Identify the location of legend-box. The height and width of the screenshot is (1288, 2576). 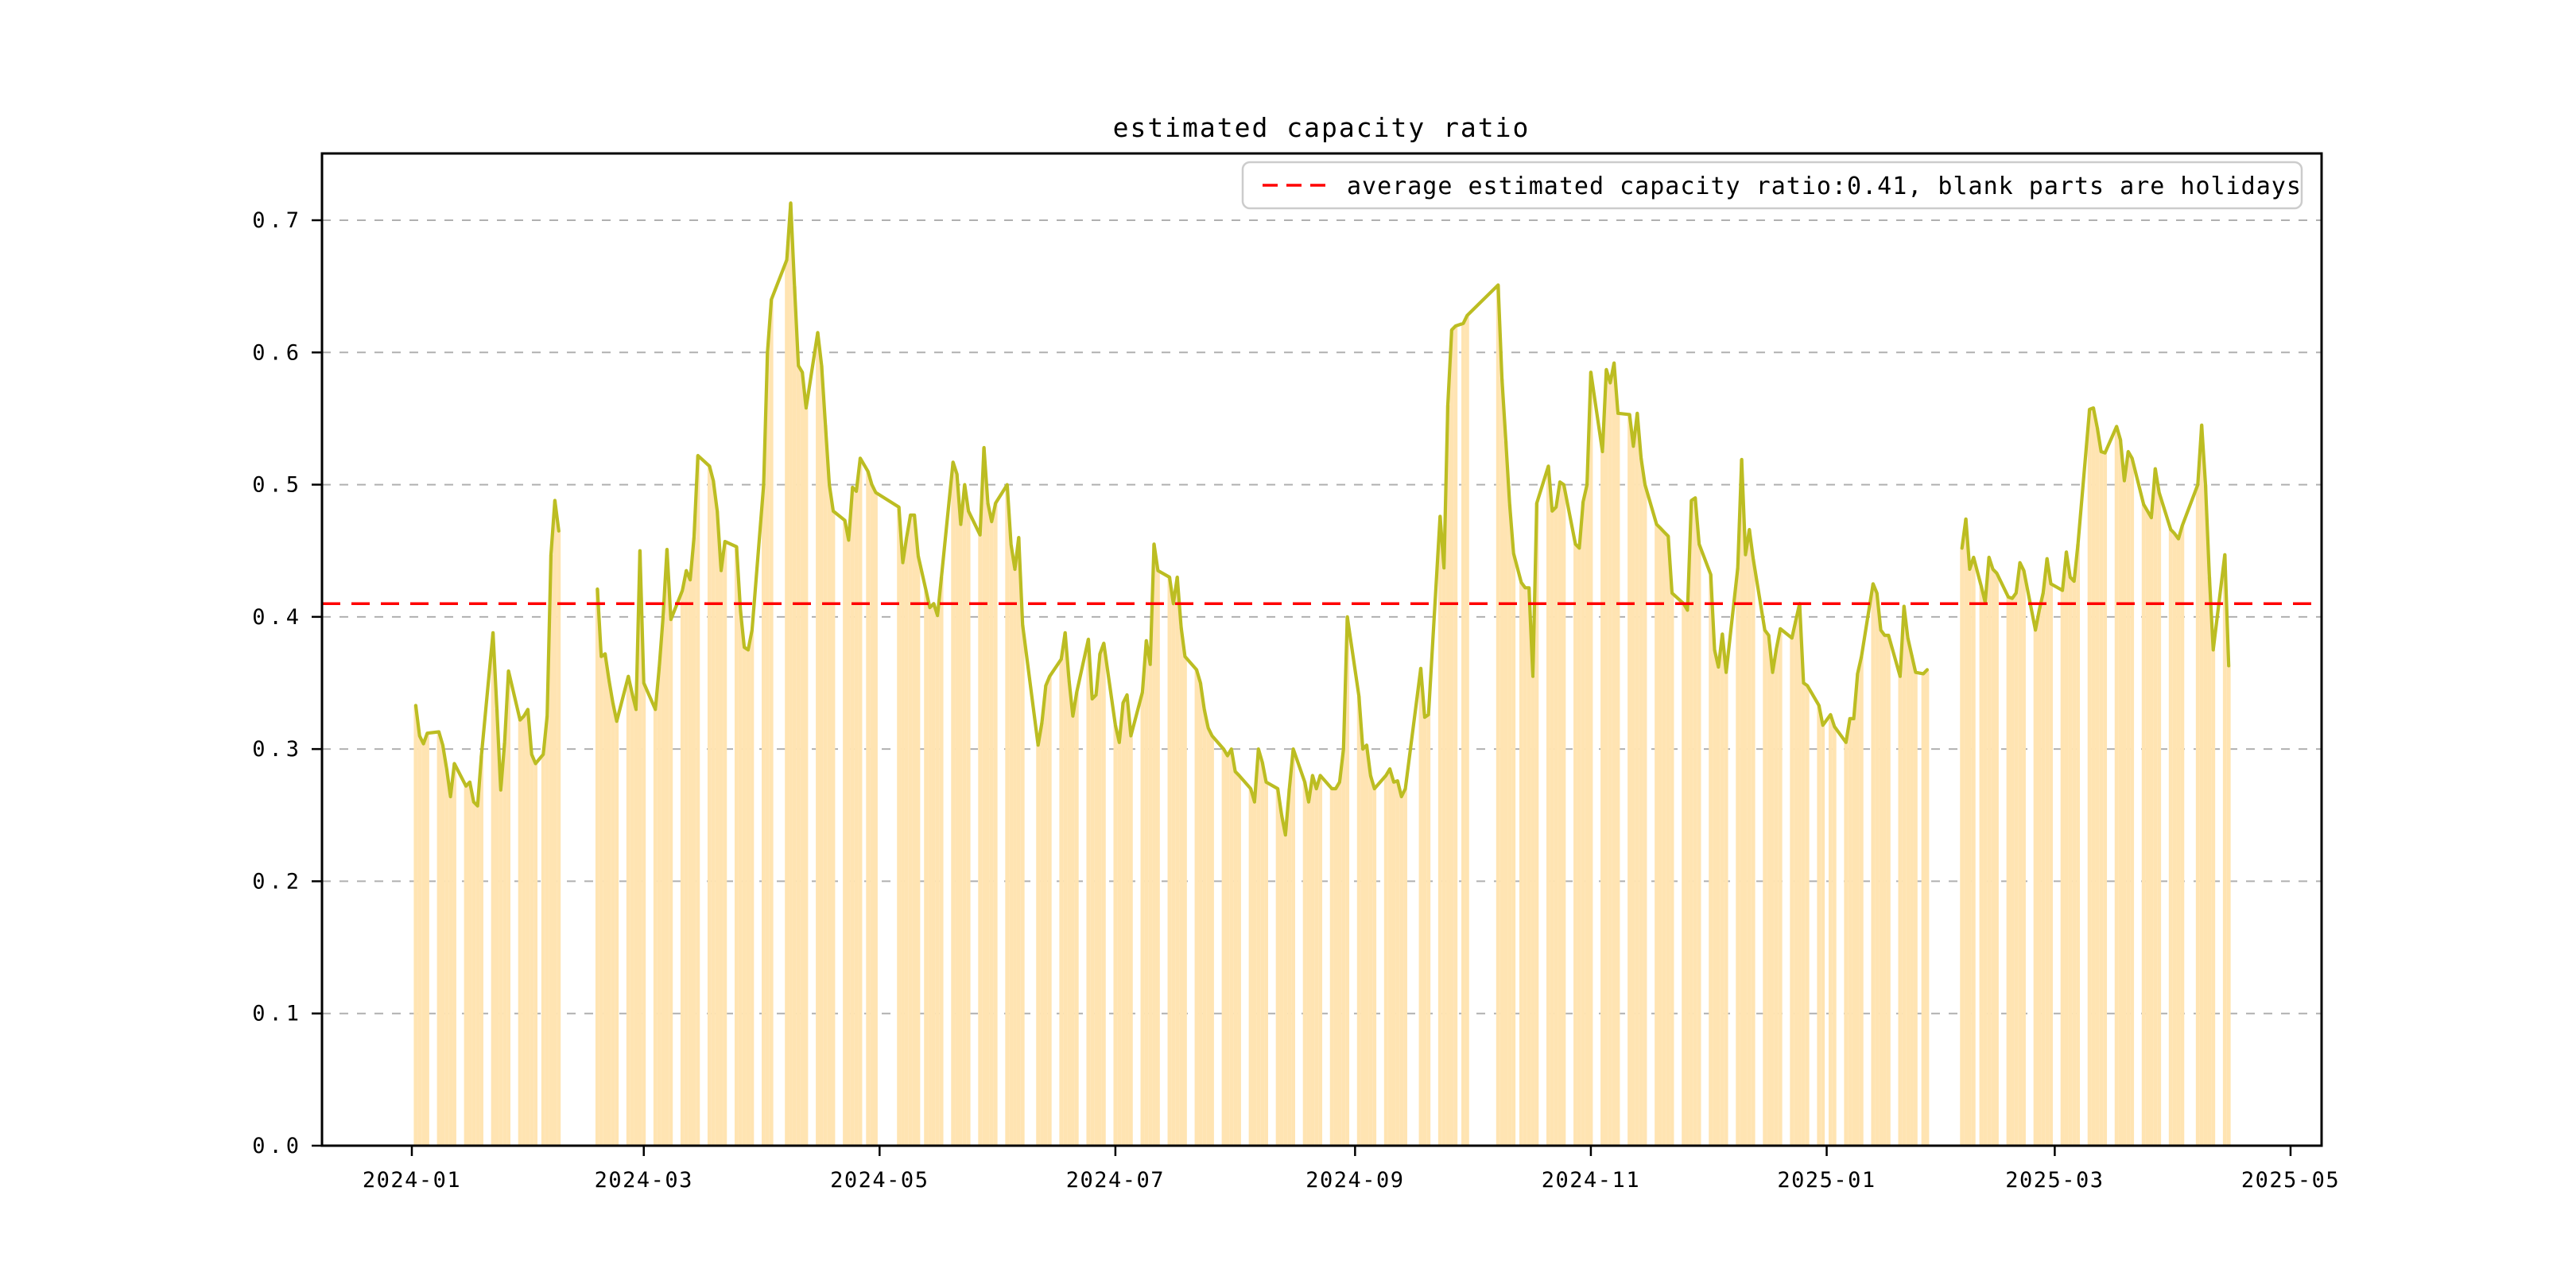
(1772, 186).